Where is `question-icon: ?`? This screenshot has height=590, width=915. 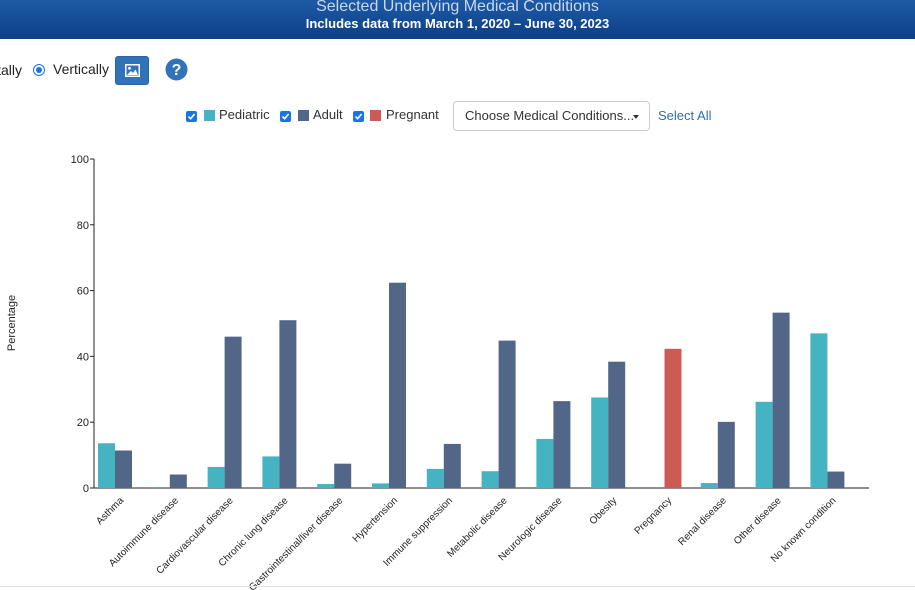
question-icon: ? is located at coordinates (176, 69).